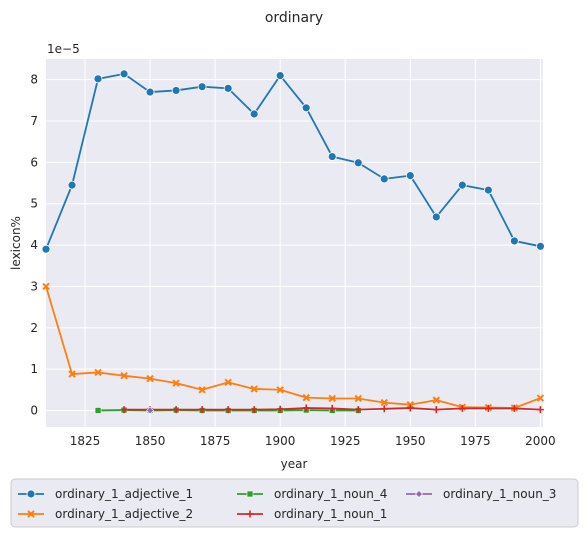 The height and width of the screenshot is (537, 588). Describe the element at coordinates (150, 441) in the screenshot. I see `x-tick-label: 1850` at that location.